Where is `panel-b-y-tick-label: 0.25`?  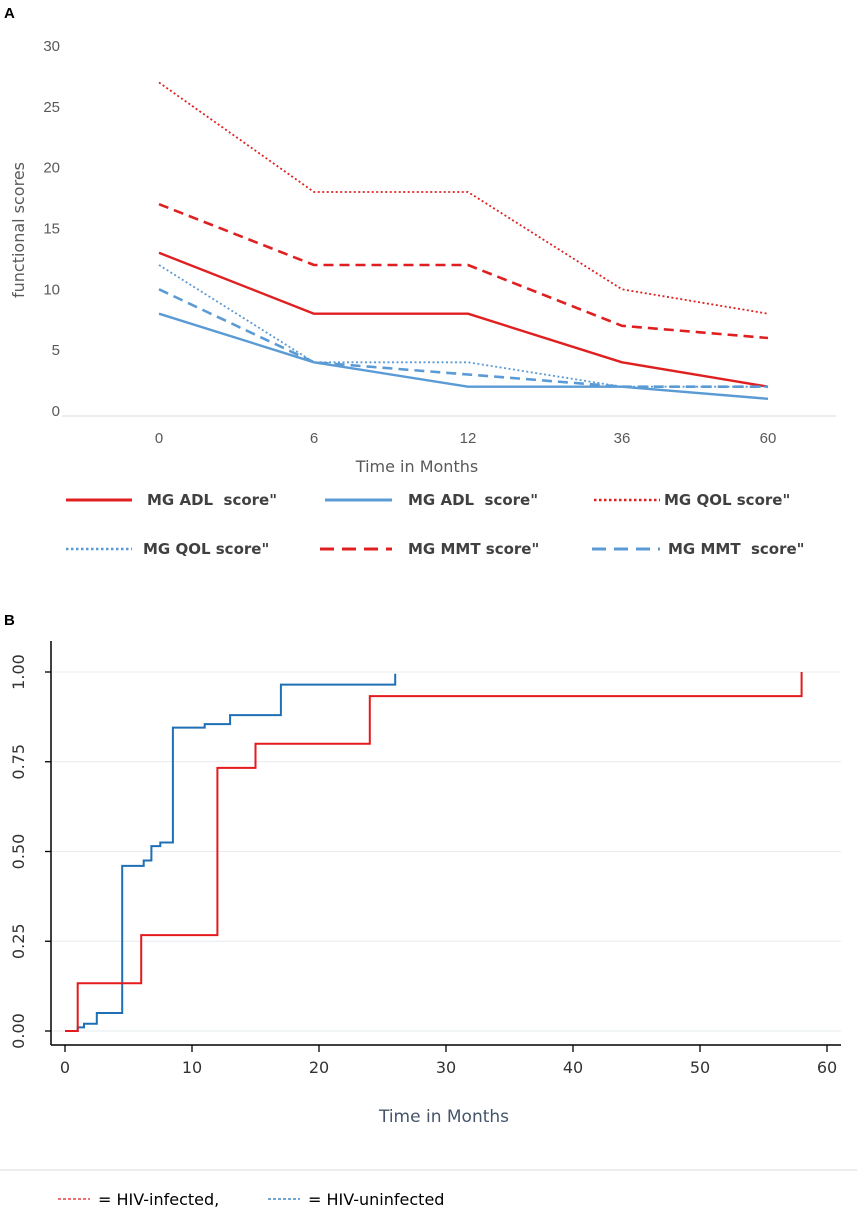 panel-b-y-tick-label: 0.25 is located at coordinates (18, 941).